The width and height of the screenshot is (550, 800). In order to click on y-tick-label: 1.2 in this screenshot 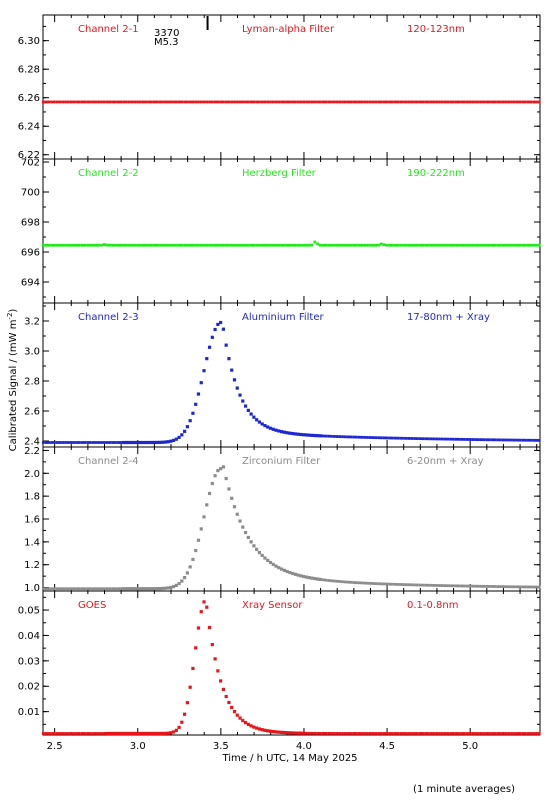, I will do `click(32, 565)`.